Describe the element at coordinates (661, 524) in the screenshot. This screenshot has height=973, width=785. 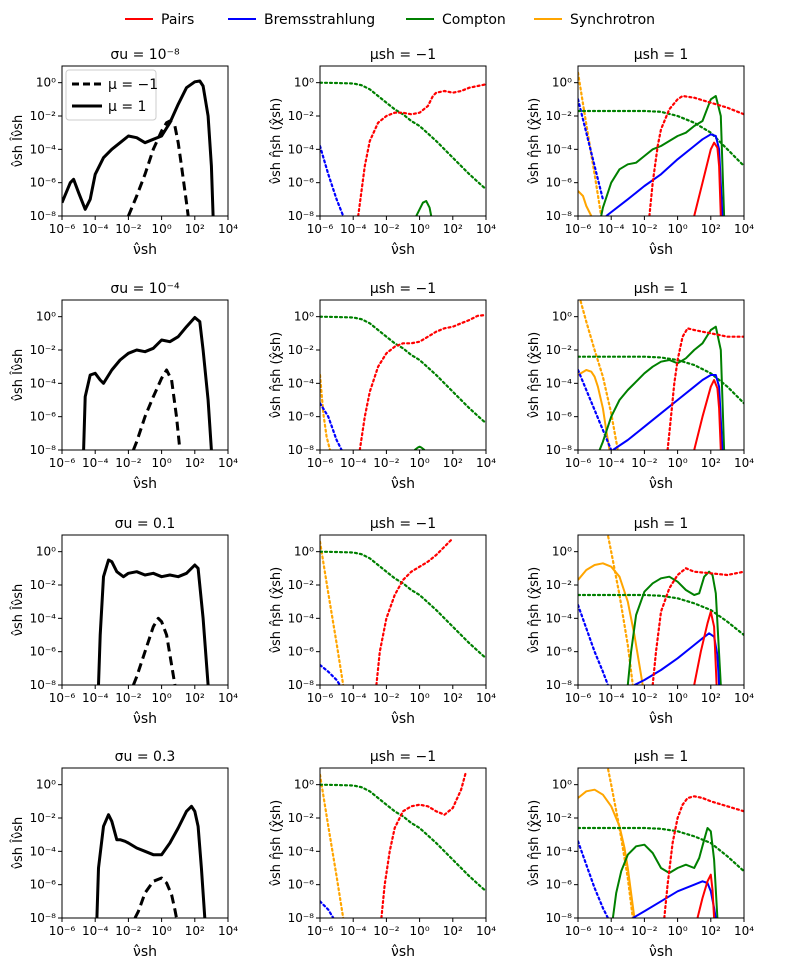
I see `panel-title: μsh = 1` at that location.